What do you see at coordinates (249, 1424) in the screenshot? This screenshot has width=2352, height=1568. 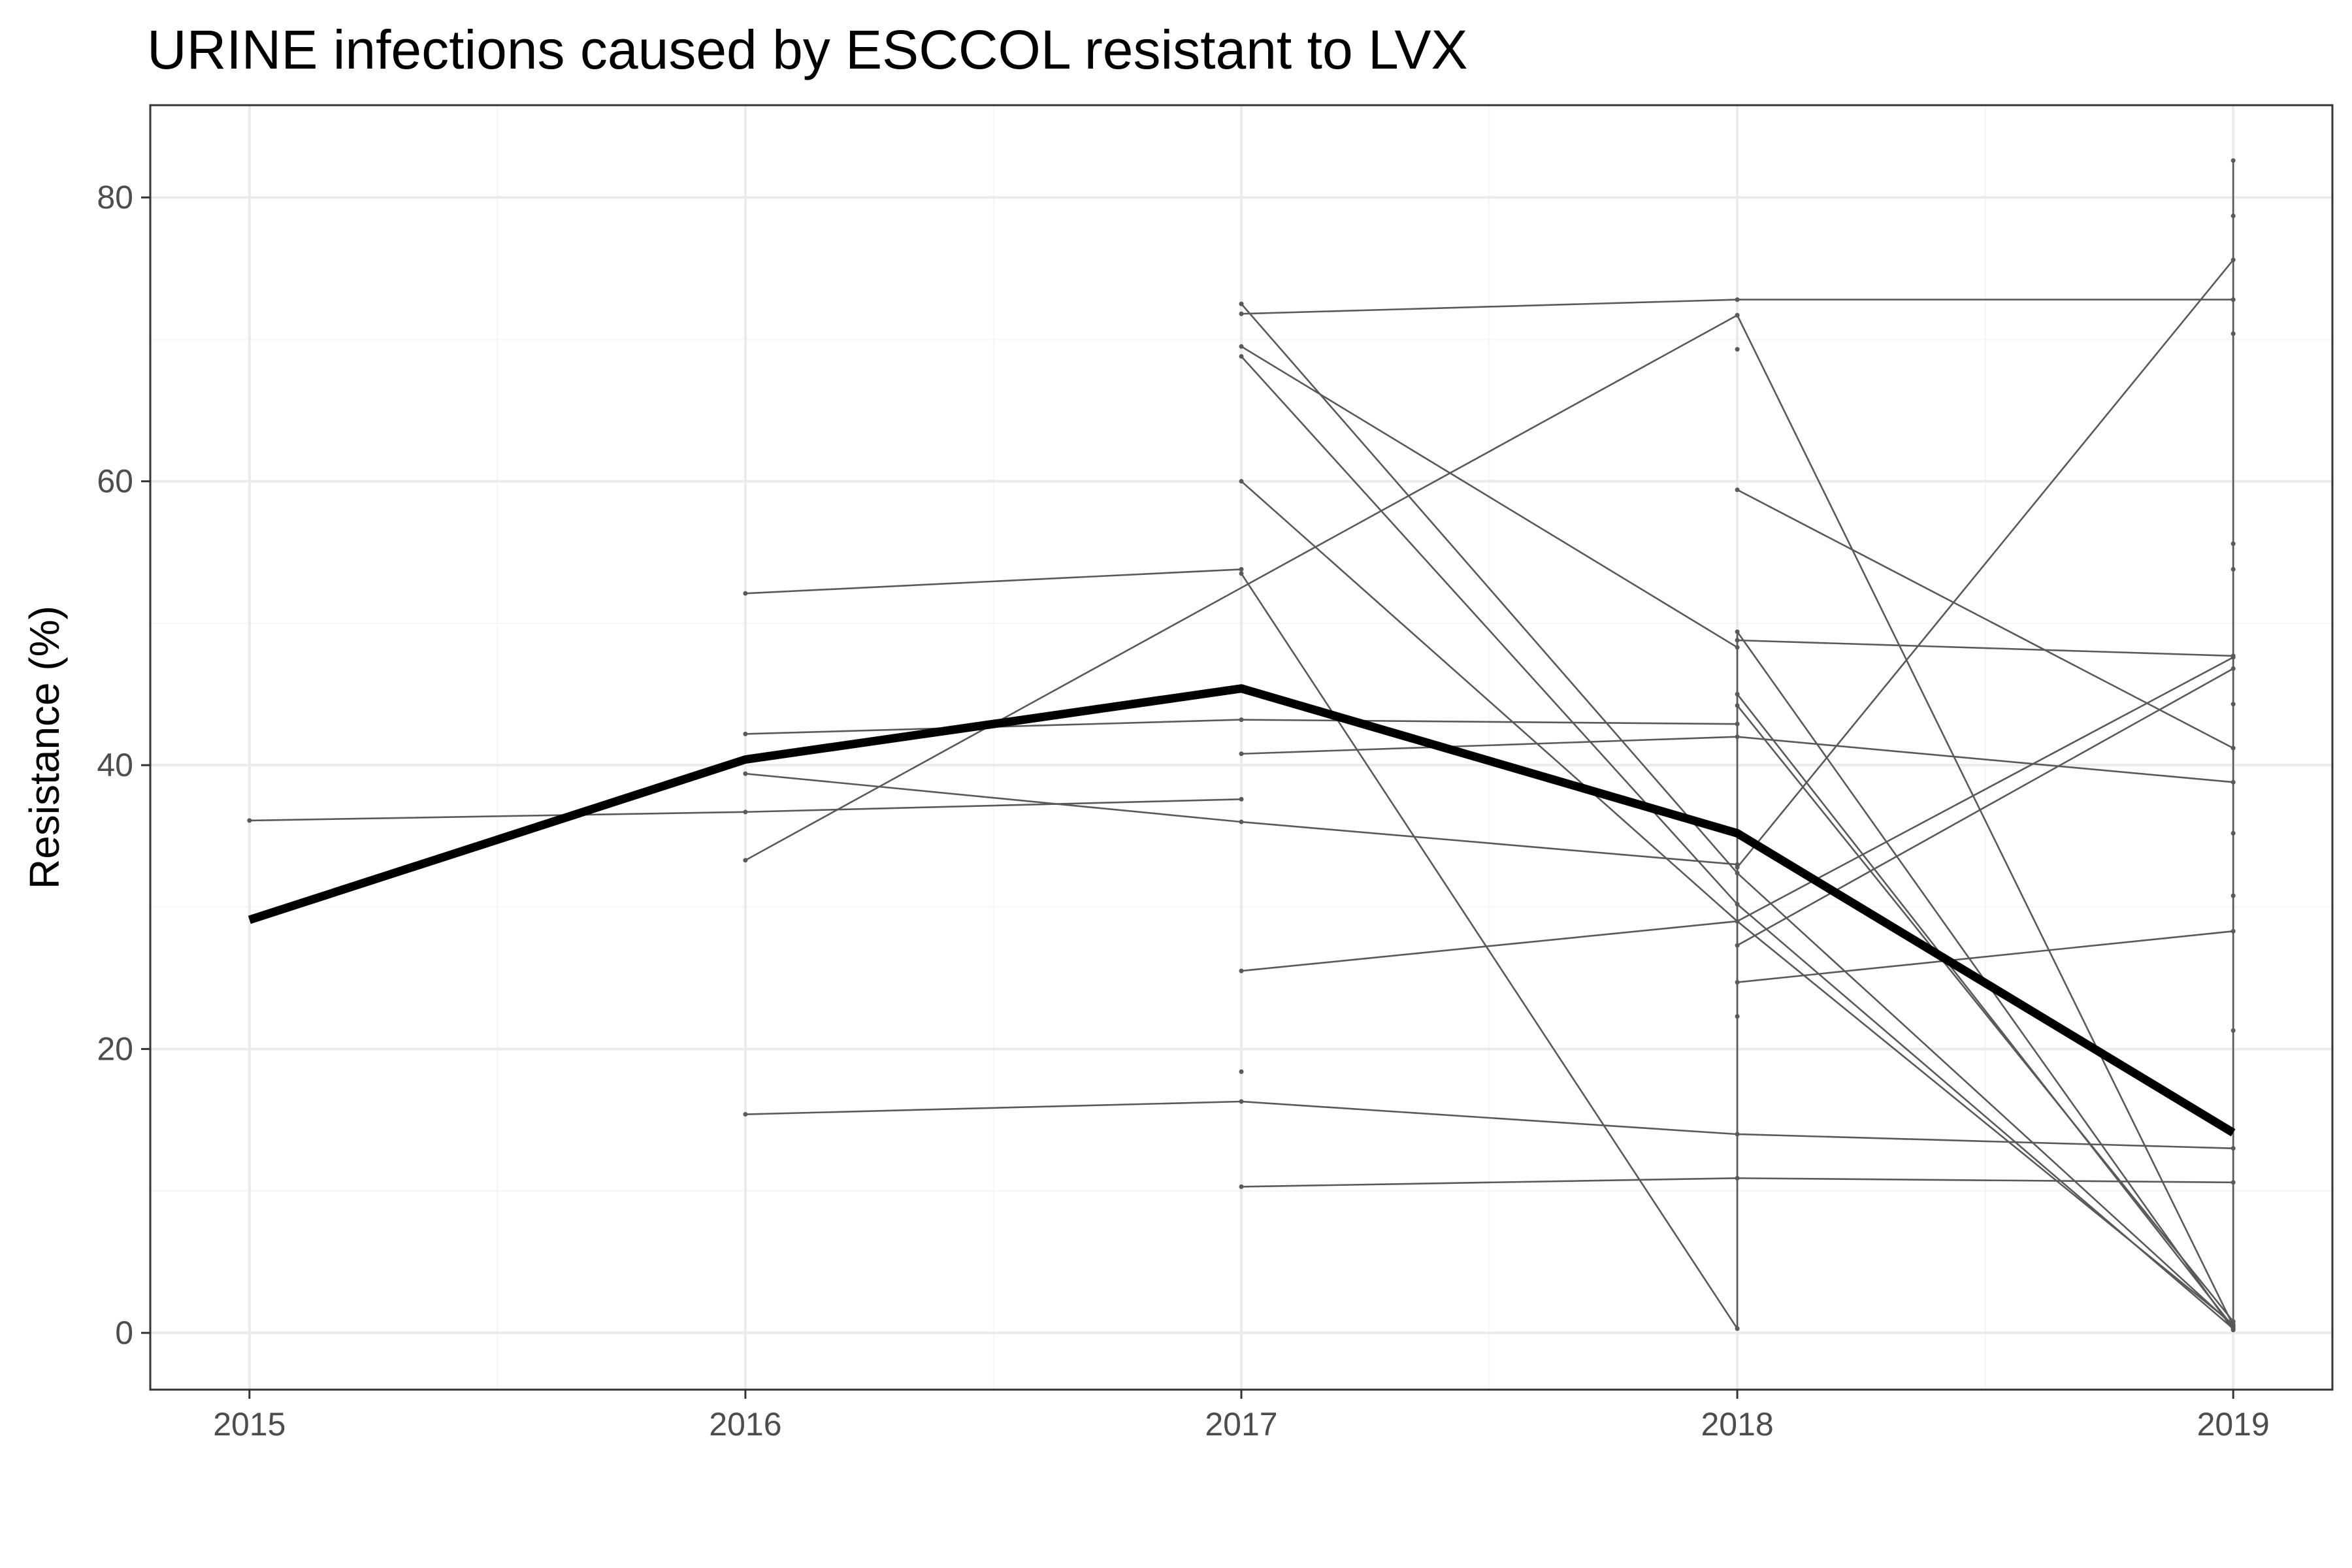 I see `x-tick-label: 2015` at bounding box center [249, 1424].